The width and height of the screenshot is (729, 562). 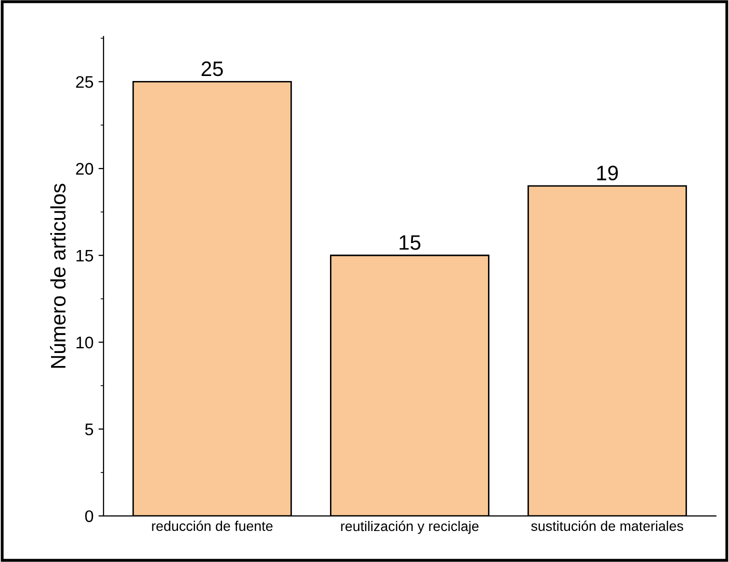 I want to click on y-tick-label: 25, so click(x=85, y=82).